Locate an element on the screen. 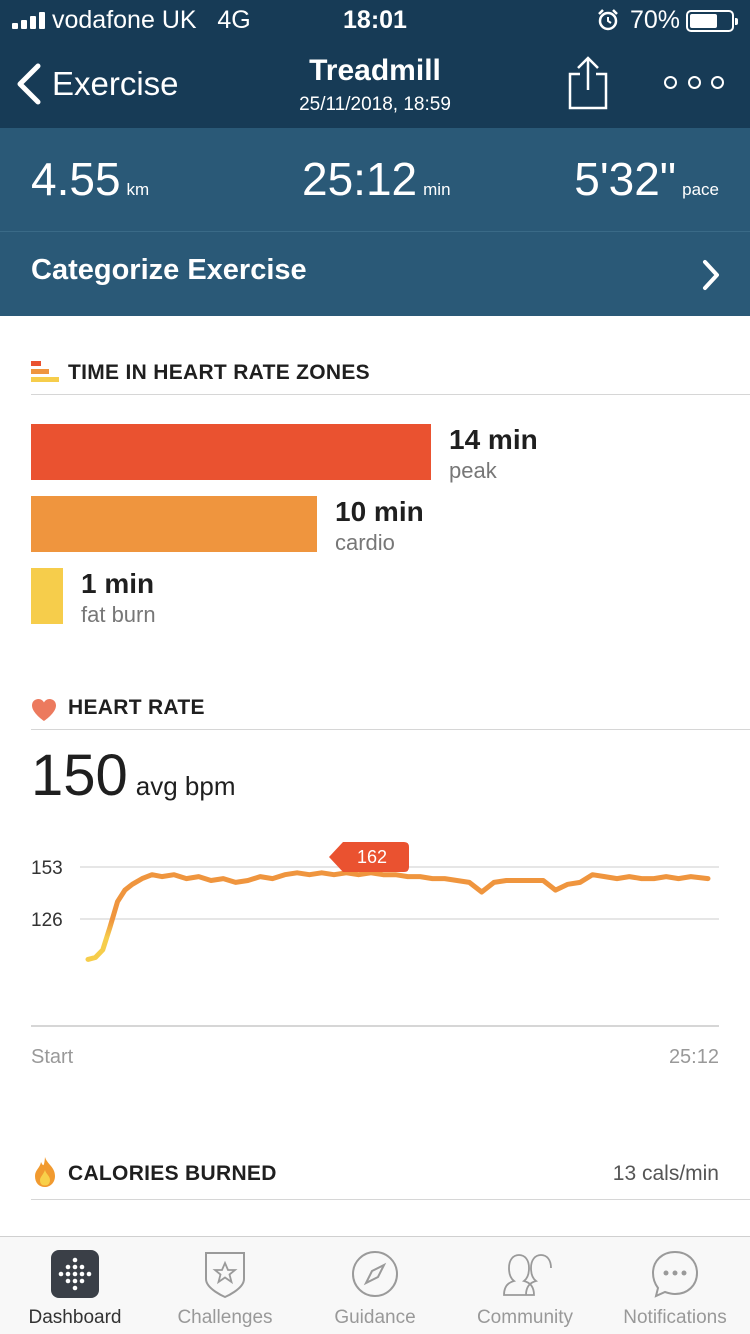 The height and width of the screenshot is (1334, 750). heart-rate-title: HEART RATE is located at coordinates (136, 707).